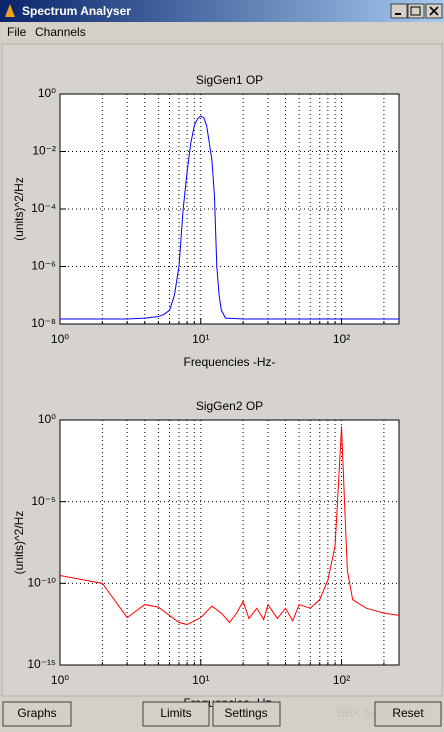 This screenshot has height=732, width=444. What do you see at coordinates (43, 208) in the screenshot?
I see `y-tick-label: 10⁻⁴` at bounding box center [43, 208].